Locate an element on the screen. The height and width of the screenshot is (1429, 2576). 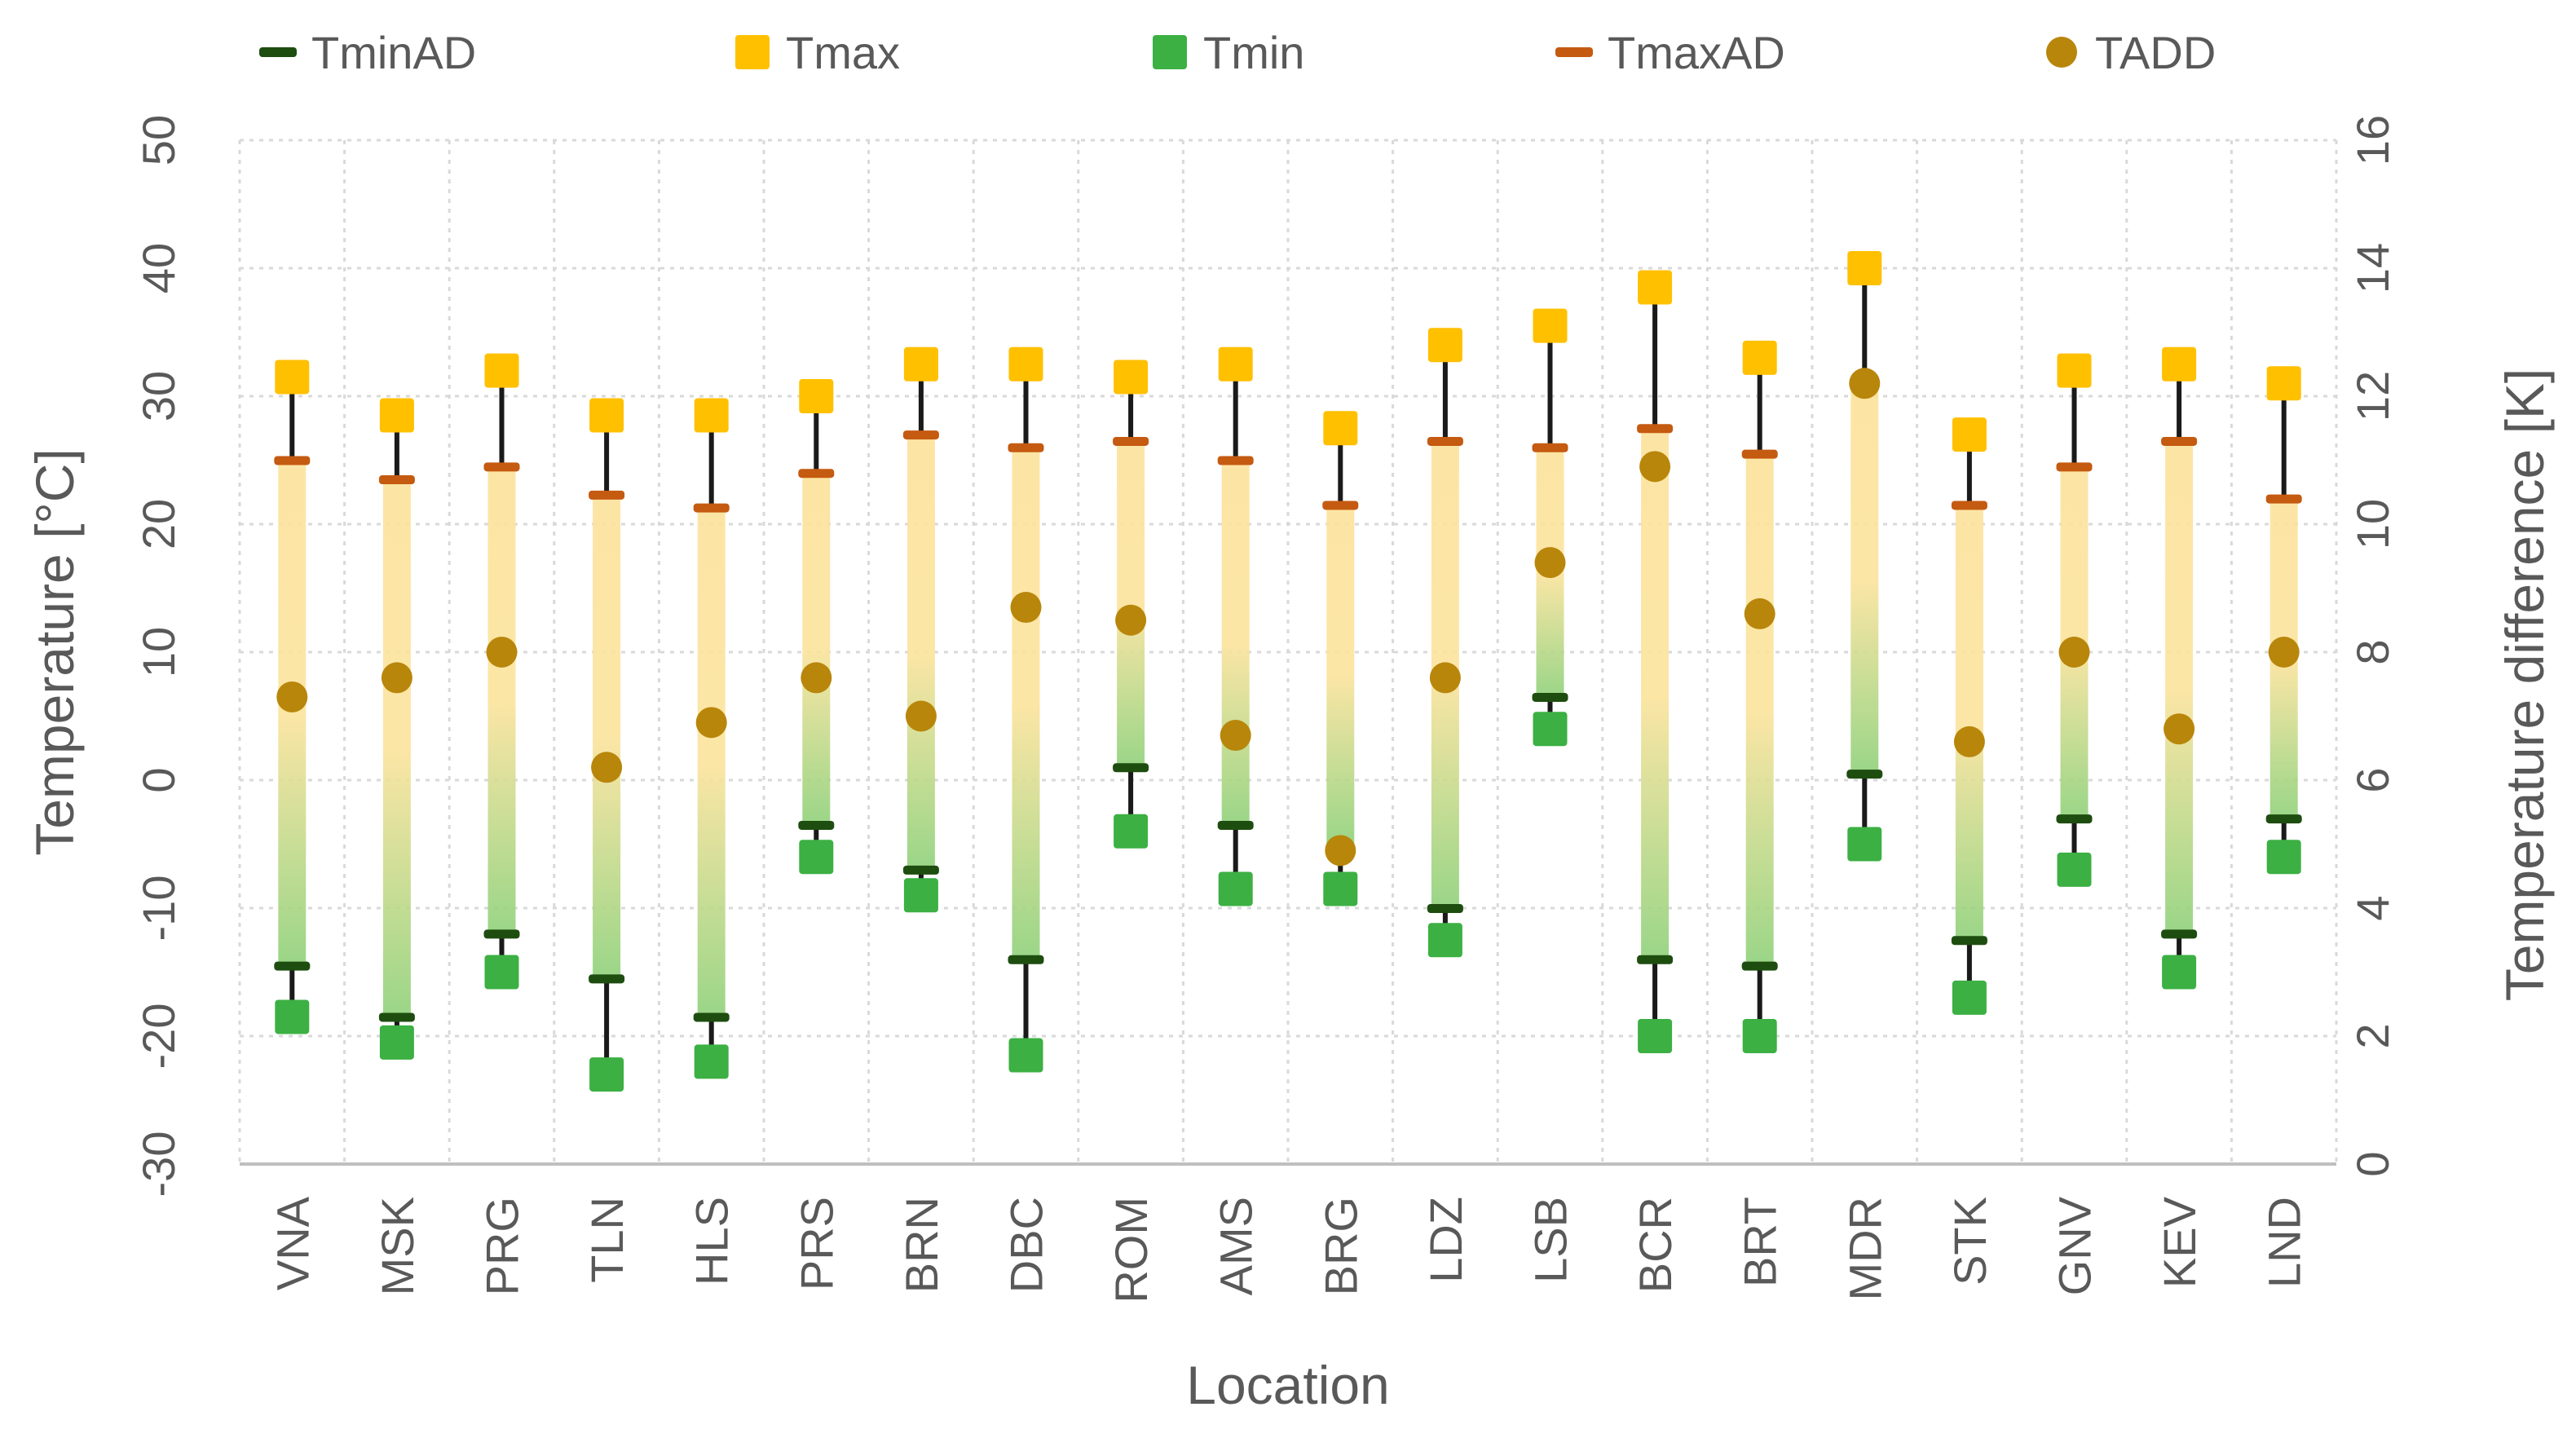
y-tick-label: 40 is located at coordinates (158, 268).